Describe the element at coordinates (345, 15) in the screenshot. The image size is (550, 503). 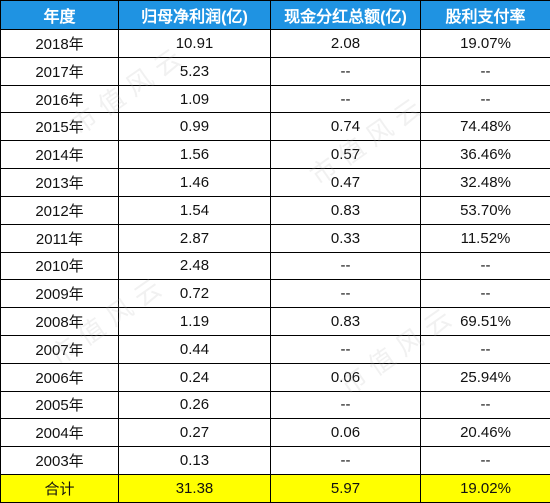
I see `header-dividend: 现金分红总额(亿)` at that location.